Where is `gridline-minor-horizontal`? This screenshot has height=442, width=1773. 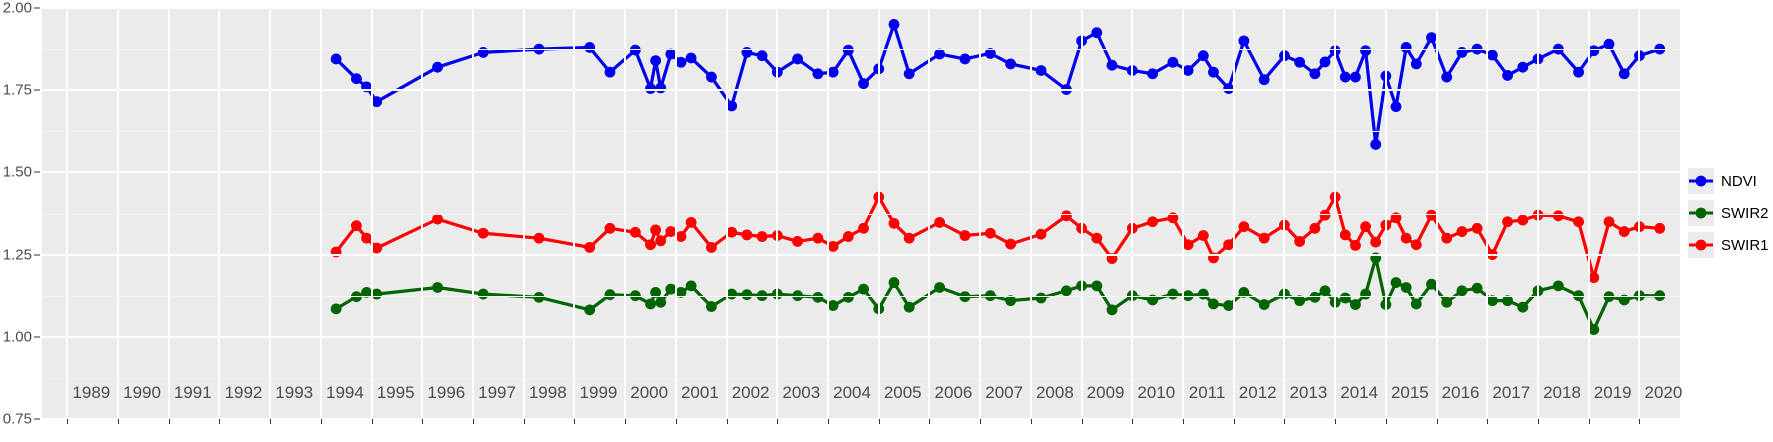
gridline-minor-horizontal is located at coordinates (861, 214).